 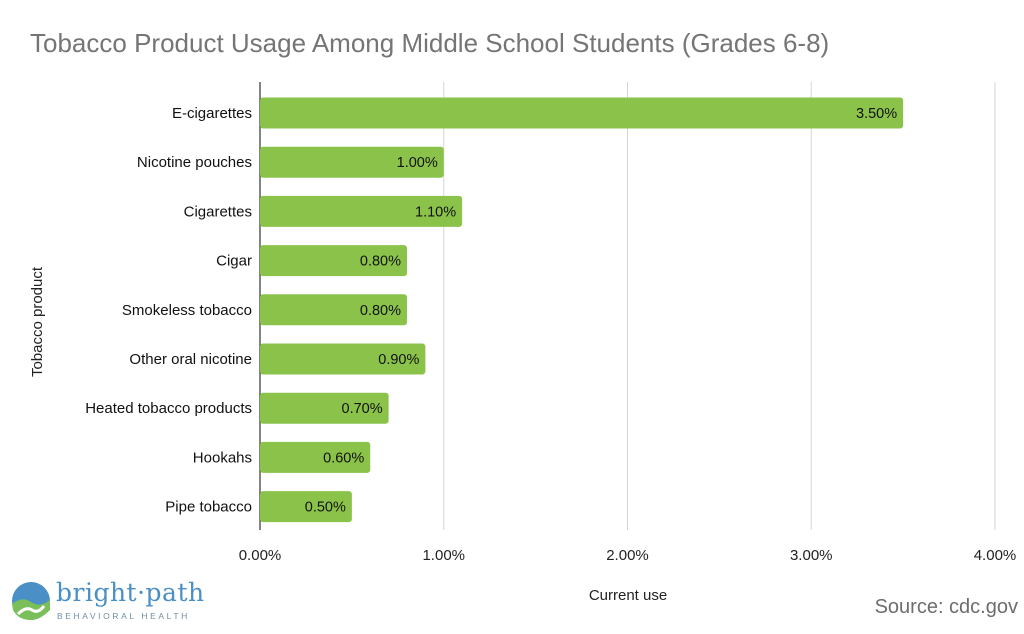 I want to click on data-label: 0.50%, so click(x=325, y=508).